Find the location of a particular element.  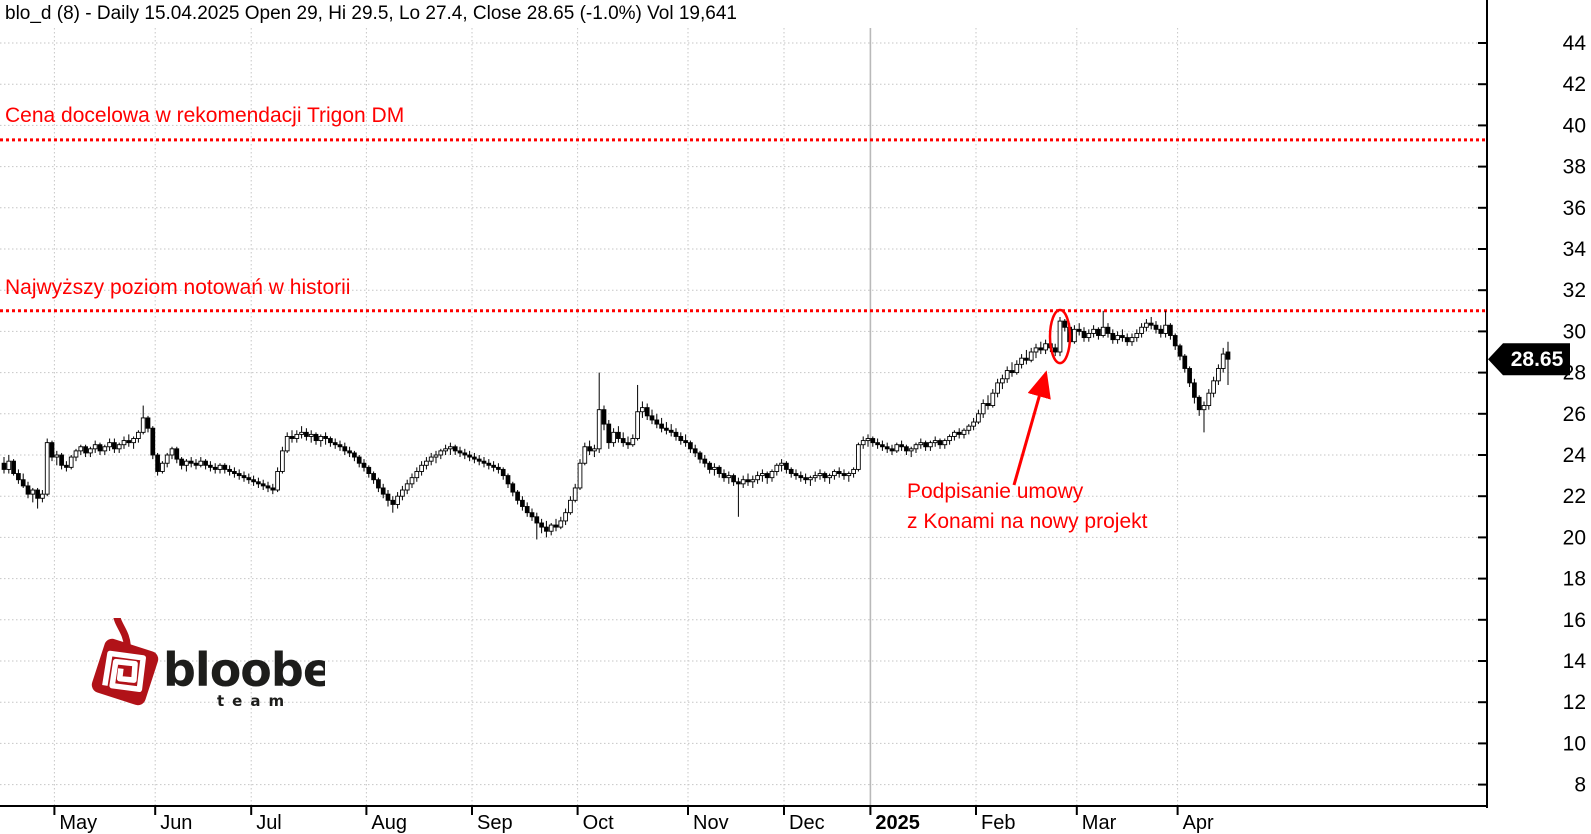

y-axis-label: 10 is located at coordinates (1574, 743).